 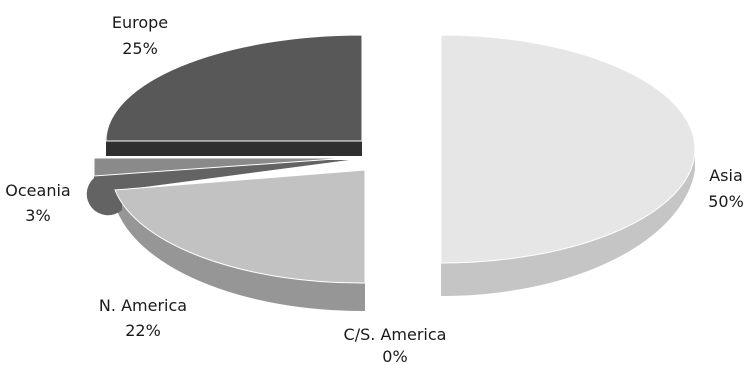 I want to click on label-c-s-america-name: C/S. America, so click(x=395, y=334).